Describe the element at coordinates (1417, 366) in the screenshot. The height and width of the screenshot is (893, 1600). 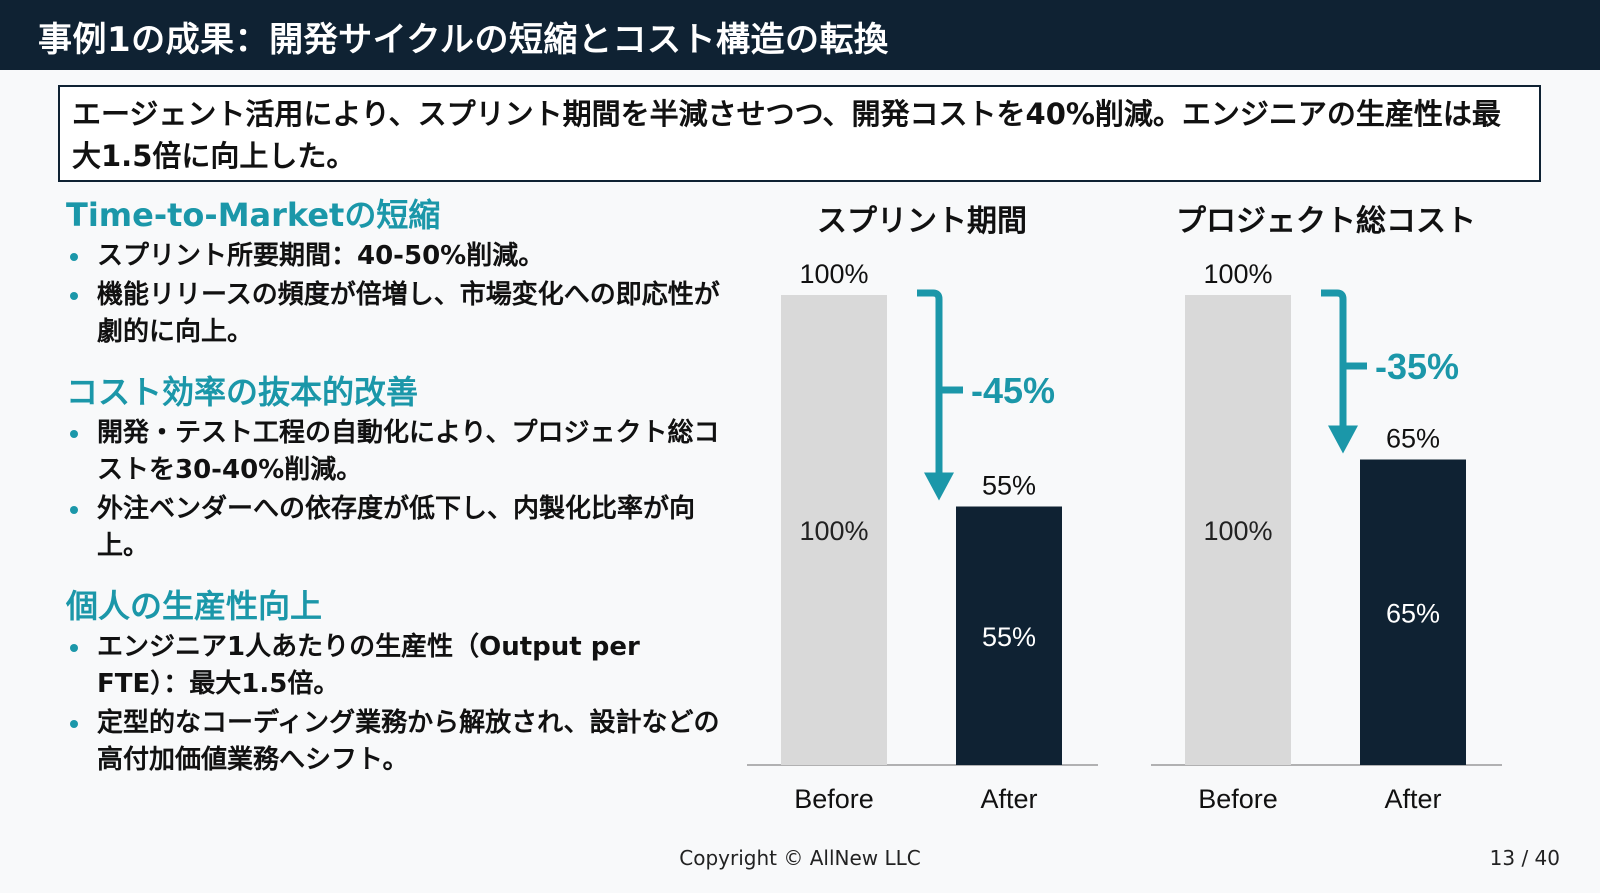
I see `change-label: -35%` at that location.